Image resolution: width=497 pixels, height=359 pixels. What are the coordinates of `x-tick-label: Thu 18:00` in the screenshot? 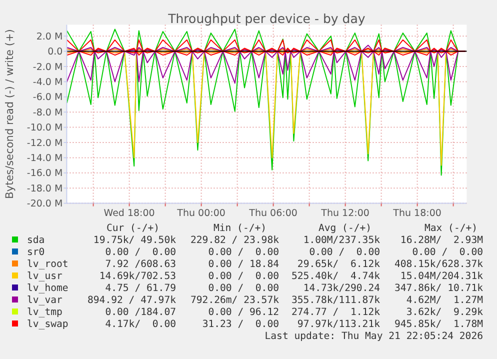 It's located at (417, 213).